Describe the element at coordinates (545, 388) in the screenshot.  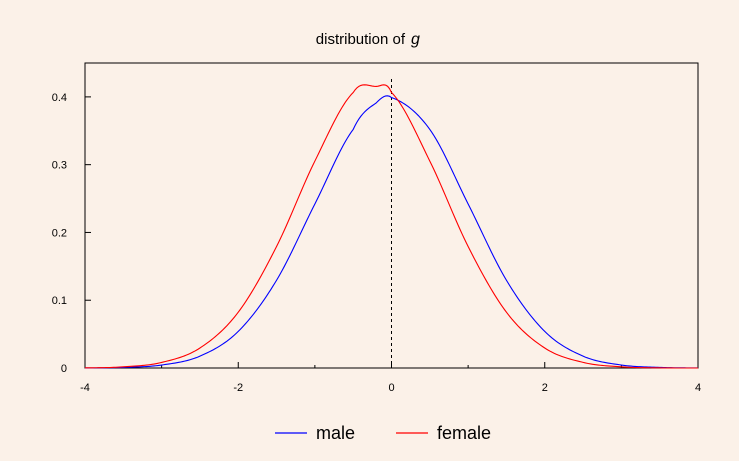
I see `x-tick-label: 2` at that location.